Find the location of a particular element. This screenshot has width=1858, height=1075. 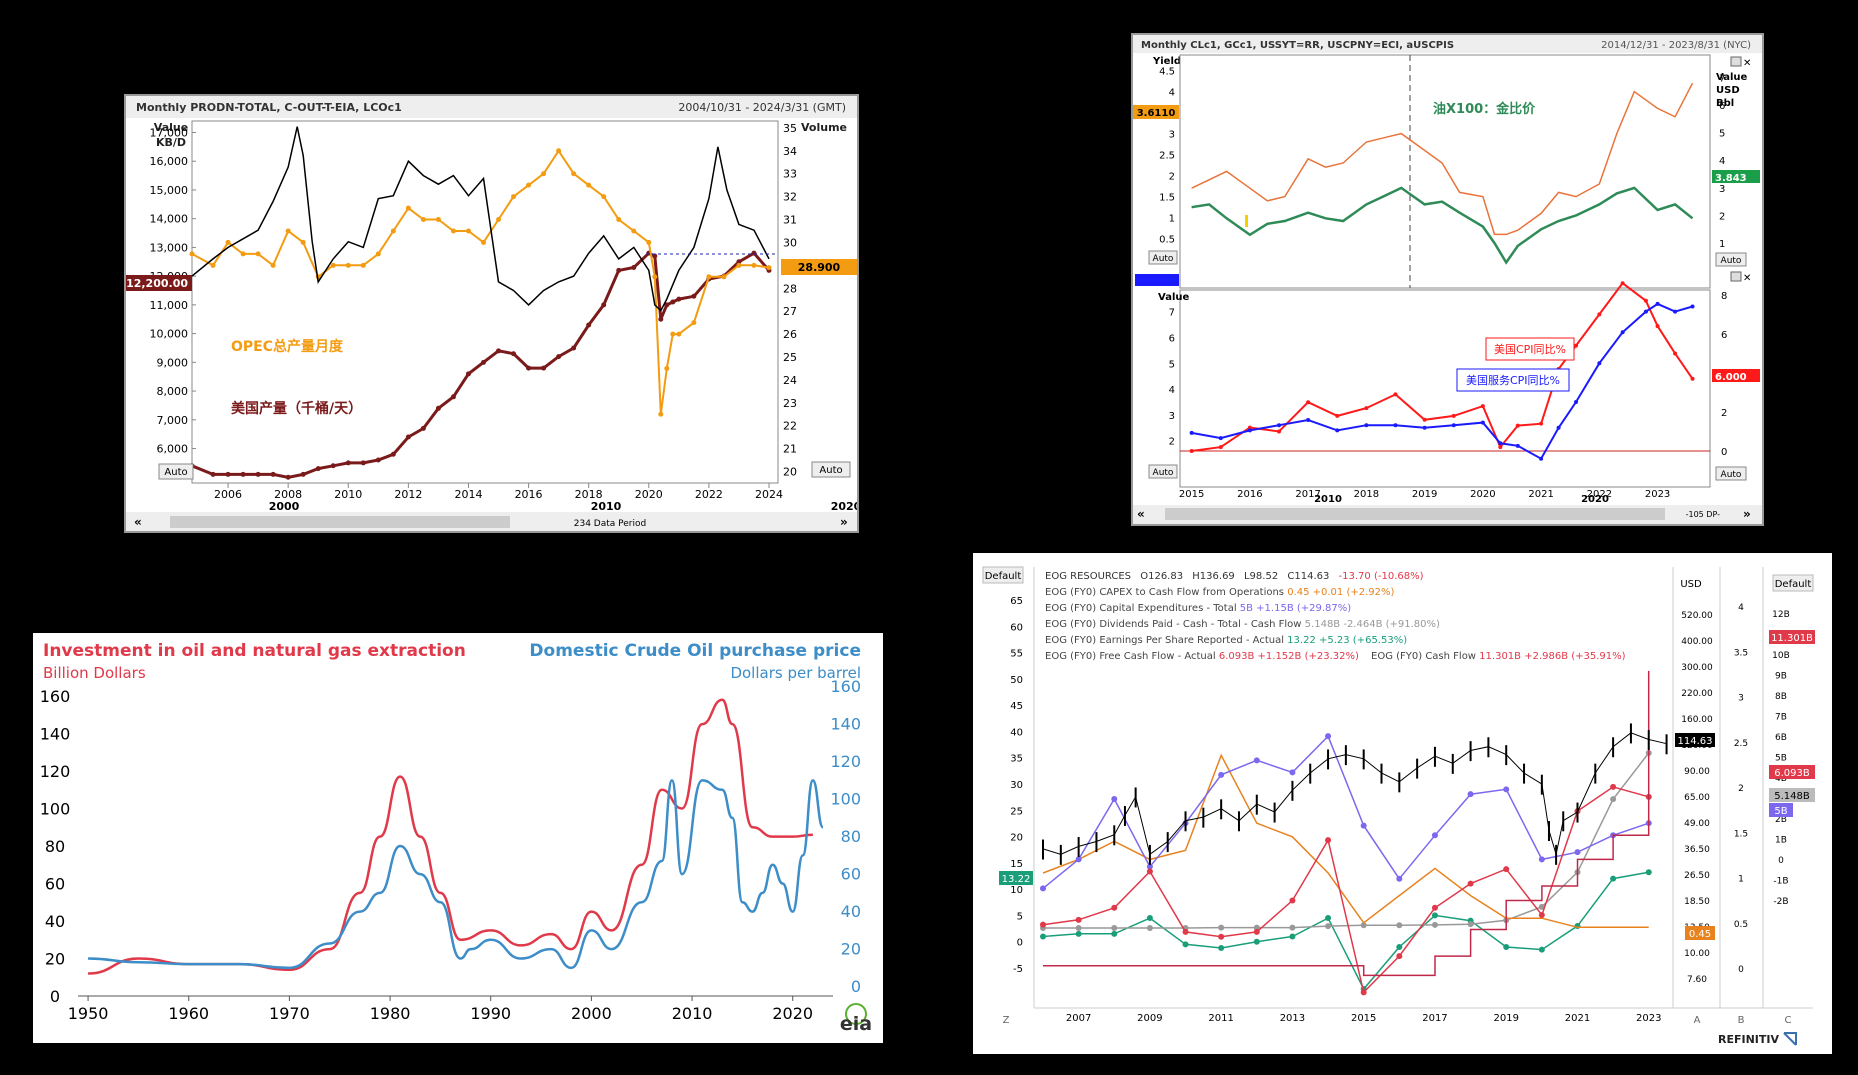

right-default-button is located at coordinates (1793, 583).